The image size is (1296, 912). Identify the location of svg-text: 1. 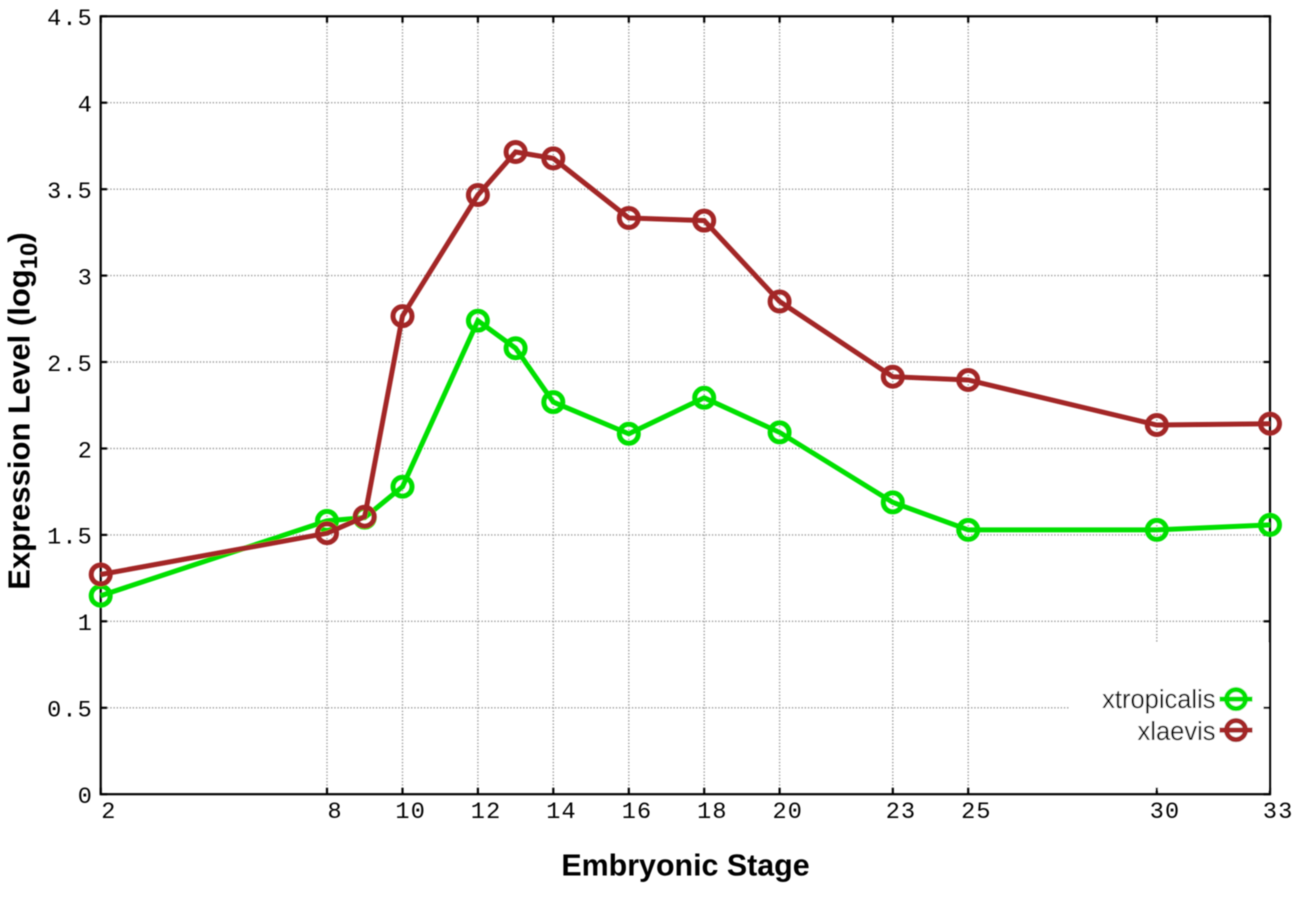
(85, 624).